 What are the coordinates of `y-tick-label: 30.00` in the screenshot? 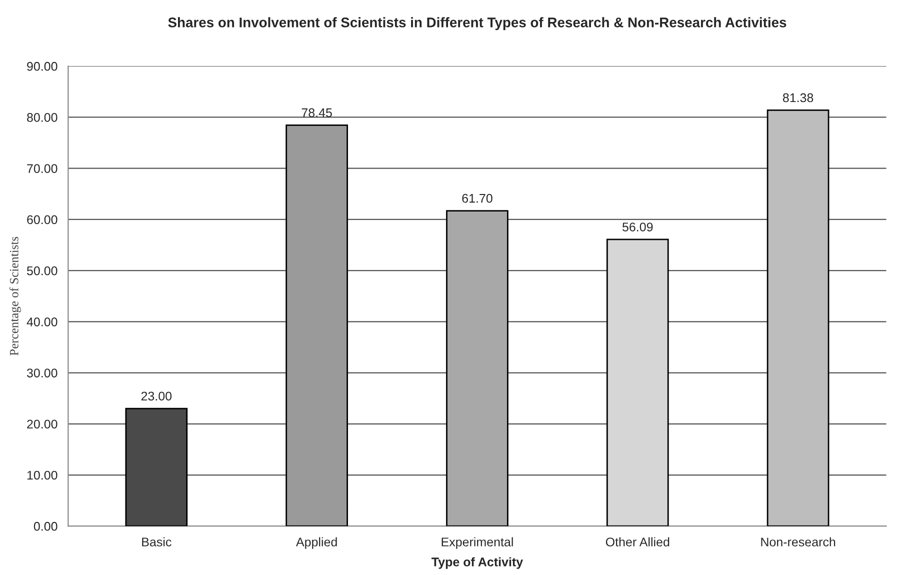 It's located at (42, 373).